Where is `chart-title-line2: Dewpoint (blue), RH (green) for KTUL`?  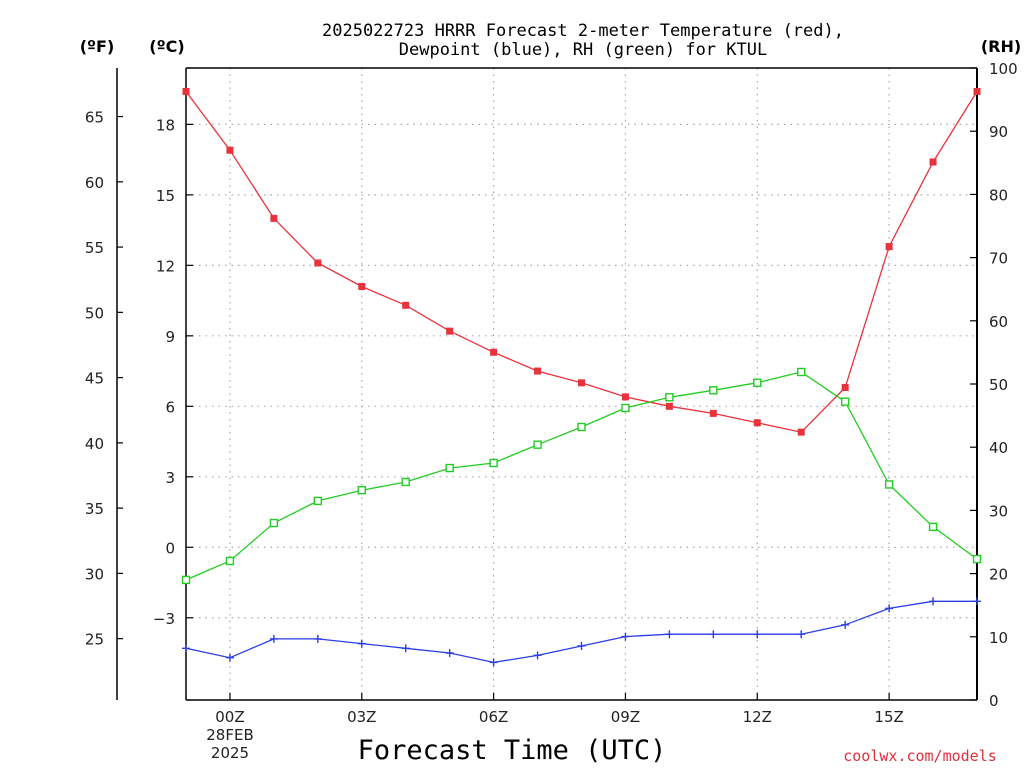 chart-title-line2: Dewpoint (blue), RH (green) for KTUL is located at coordinates (583, 50).